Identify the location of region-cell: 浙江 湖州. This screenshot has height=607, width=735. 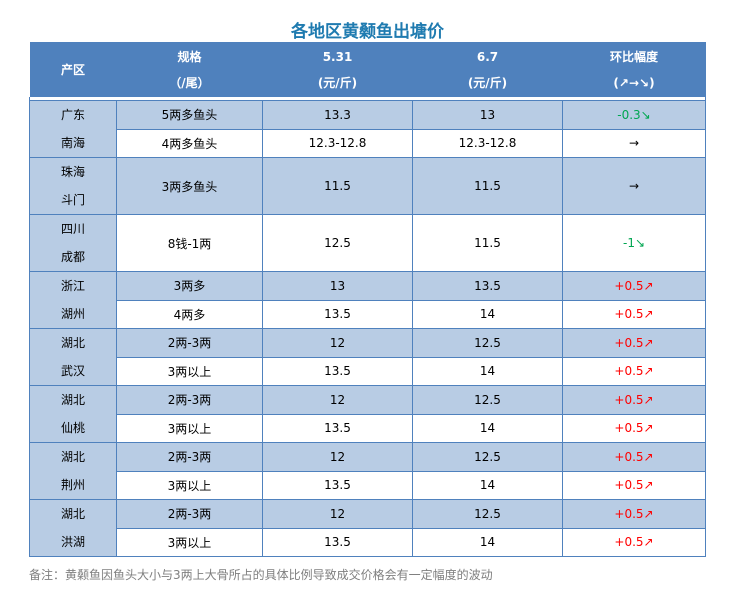
(73, 300).